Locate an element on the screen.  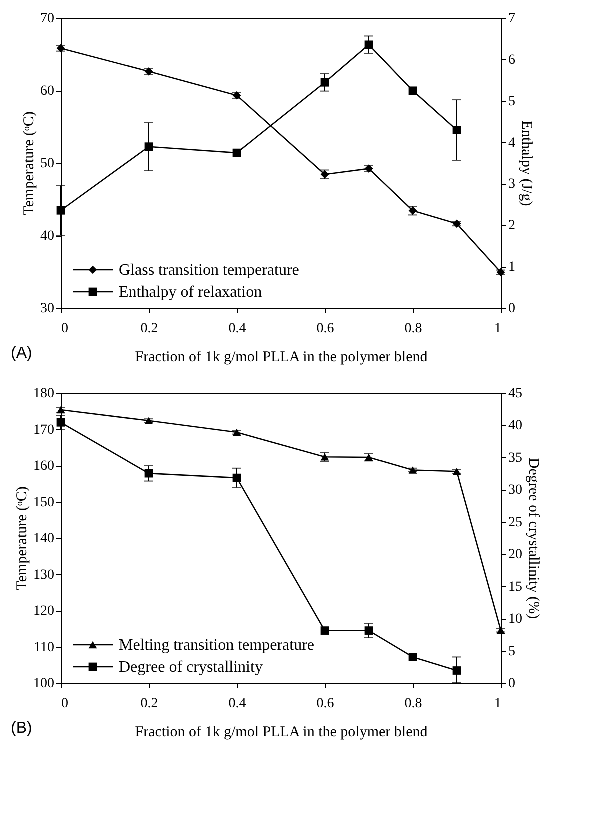
text: (A) is located at coordinates (21, 353).